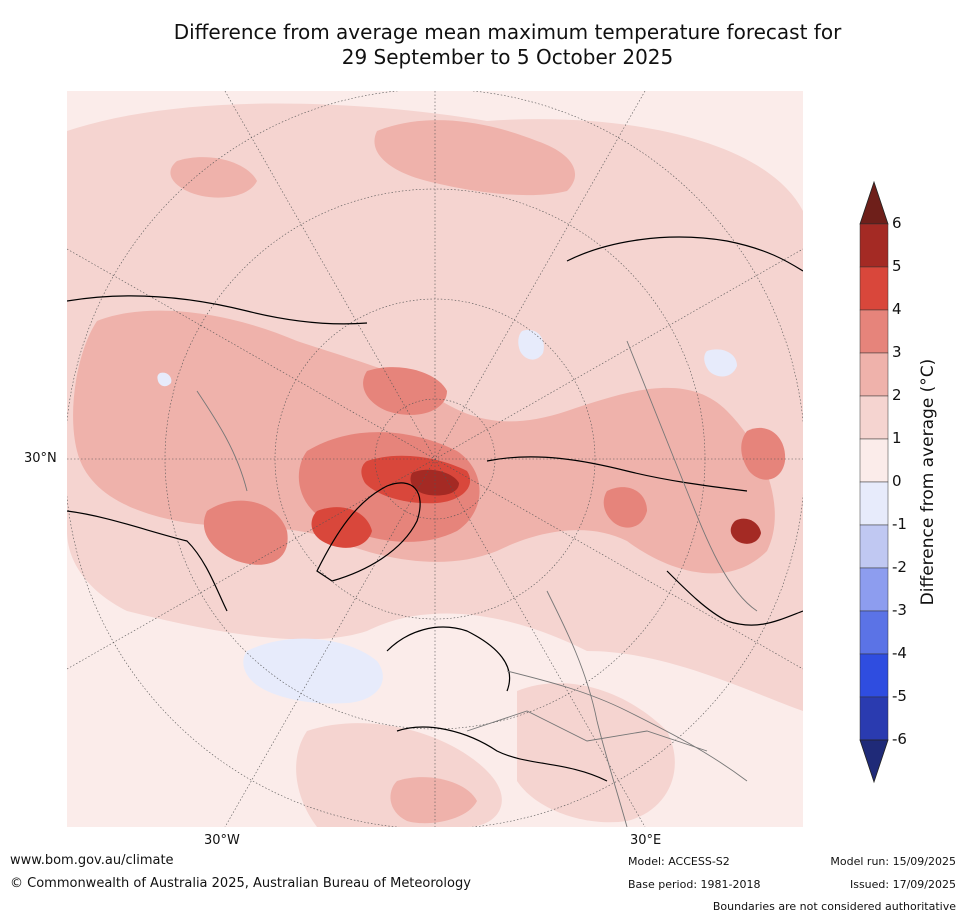 Image resolution: width=965 pixels, height=919 pixels. What do you see at coordinates (222, 840) in the screenshot?
I see `longitude-label-30w: 30°W` at bounding box center [222, 840].